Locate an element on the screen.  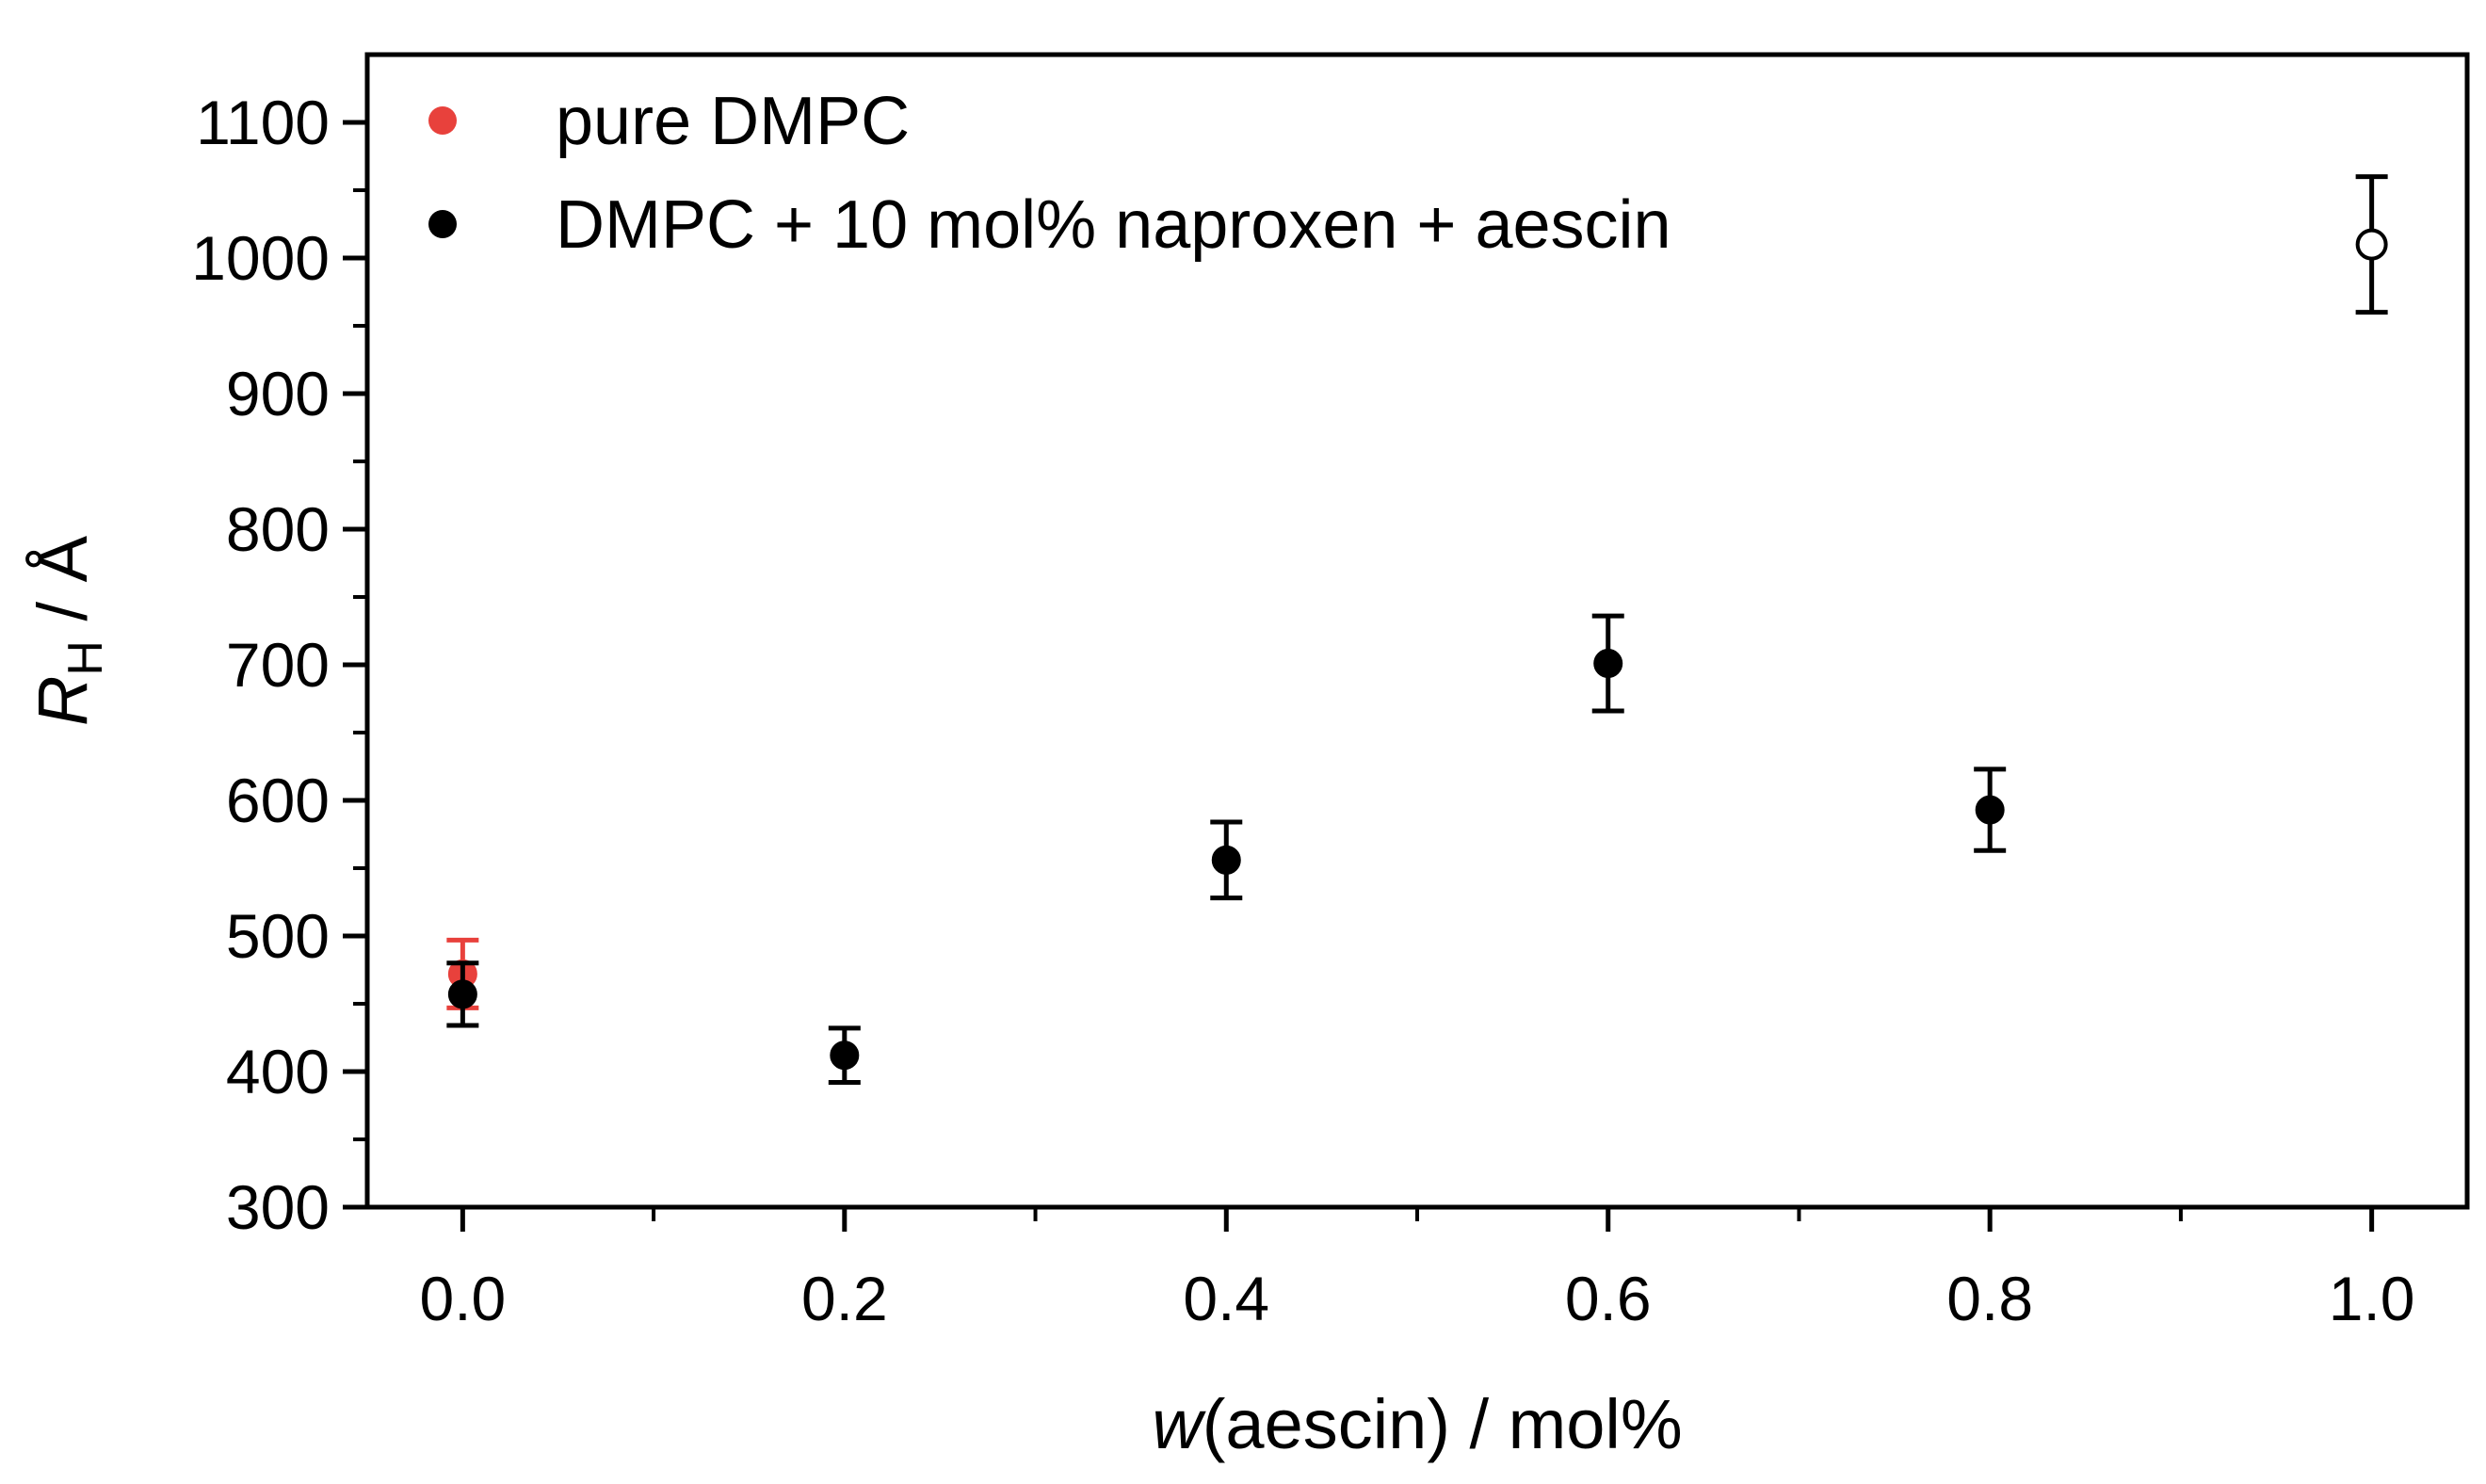
y-tick-labels: 300 400 500 600 700 800 900 1000 1100 is located at coordinates (260, 665).